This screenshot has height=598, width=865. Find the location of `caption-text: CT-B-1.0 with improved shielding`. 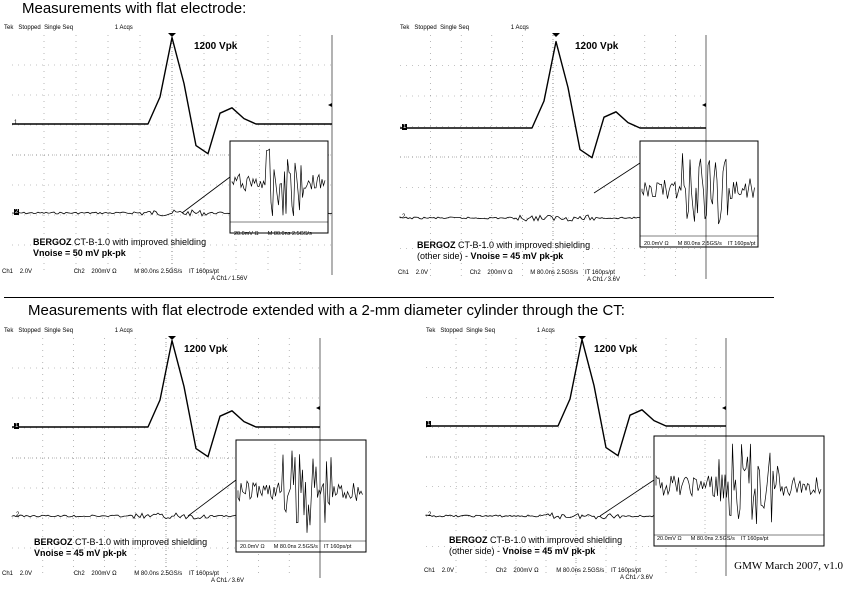

caption-text: CT-B-1.0 with improved shielding is located at coordinates (139, 242).